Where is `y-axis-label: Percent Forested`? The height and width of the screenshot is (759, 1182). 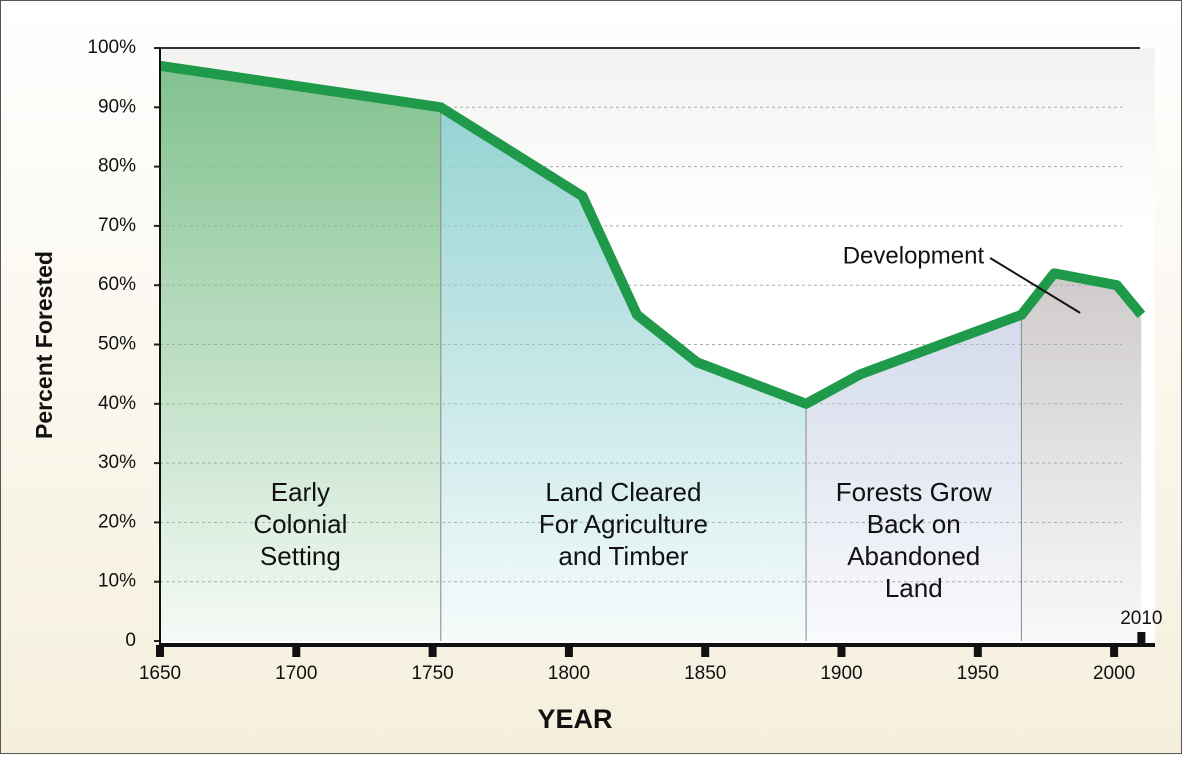
y-axis-label: Percent Forested is located at coordinates (44, 345).